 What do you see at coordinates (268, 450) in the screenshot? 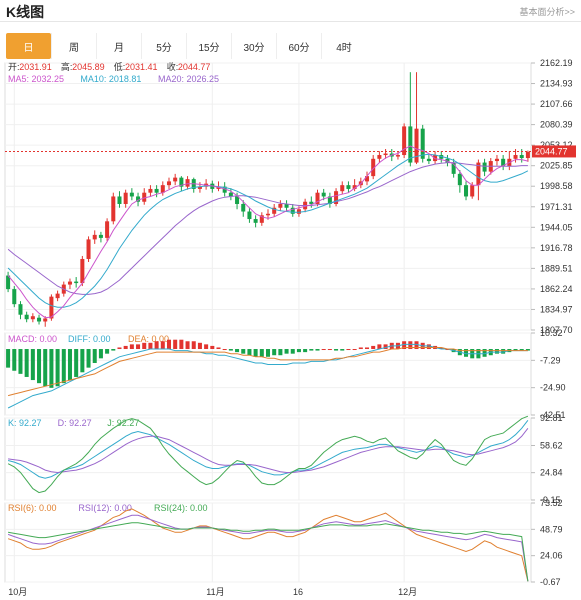
I see `d-line` at bounding box center [268, 450].